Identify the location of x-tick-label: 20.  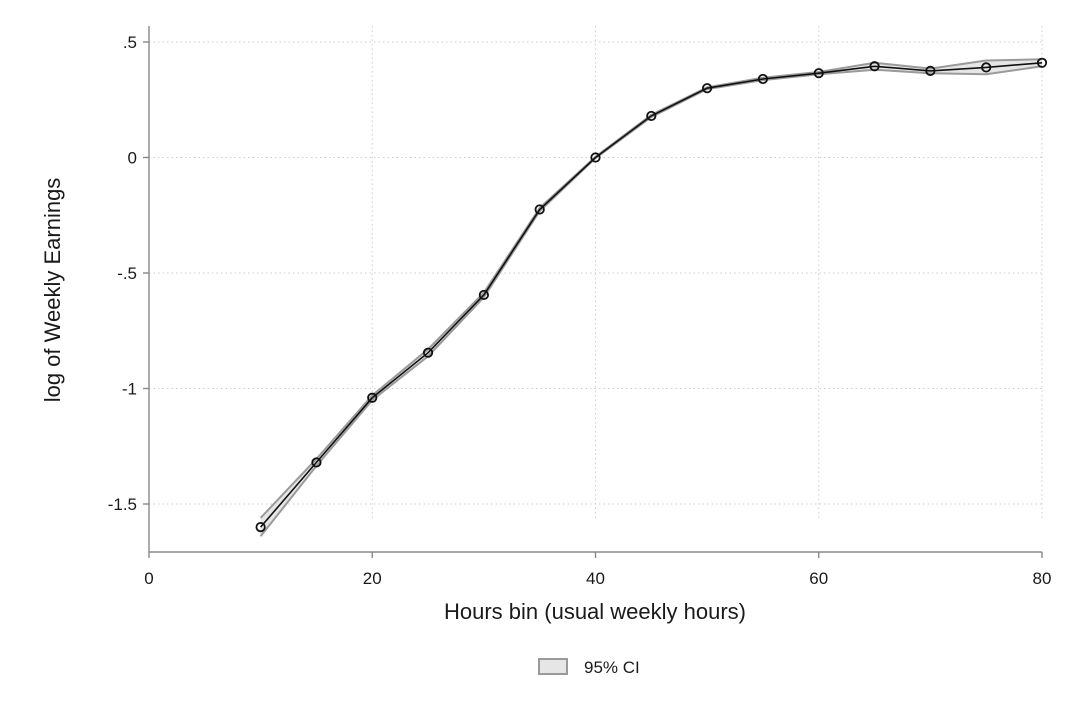
(372, 578).